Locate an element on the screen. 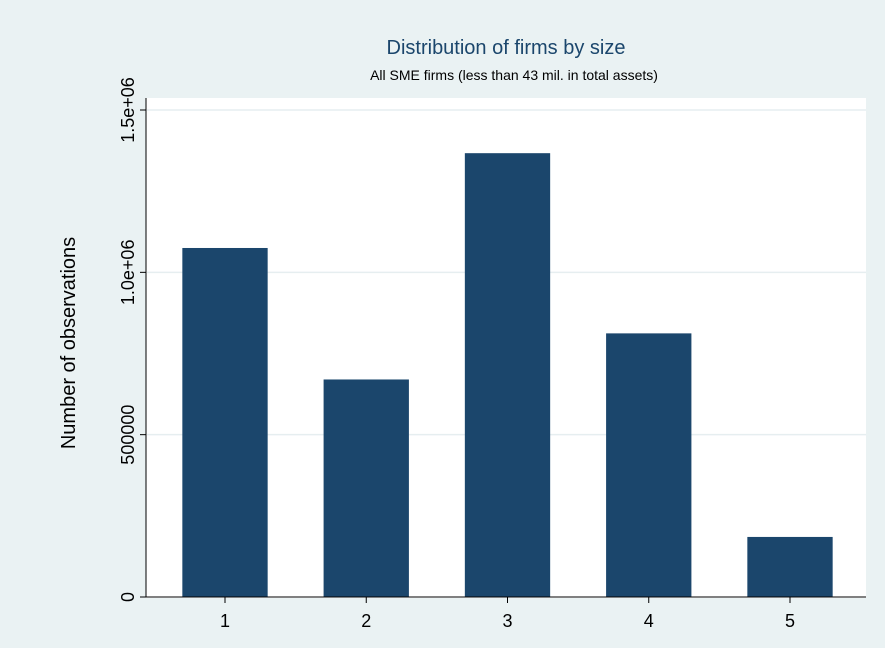 This screenshot has height=648, width=885. chart-title: Distribution of firms by size is located at coordinates (506, 48).